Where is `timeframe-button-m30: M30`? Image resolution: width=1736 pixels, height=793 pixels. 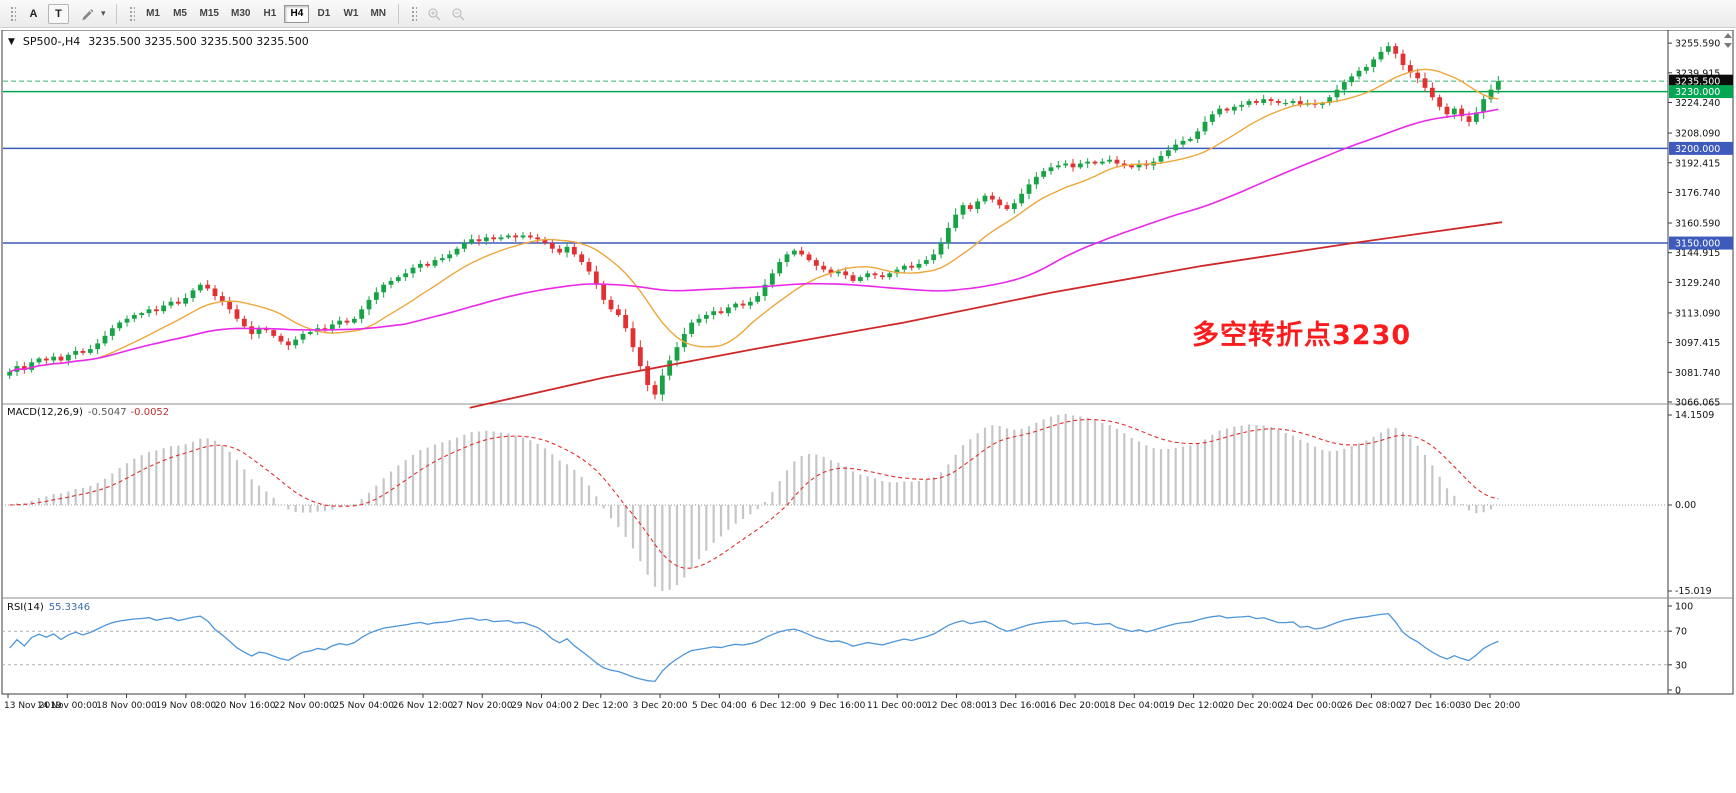
timeframe-button-m30: M30 is located at coordinates (240, 14).